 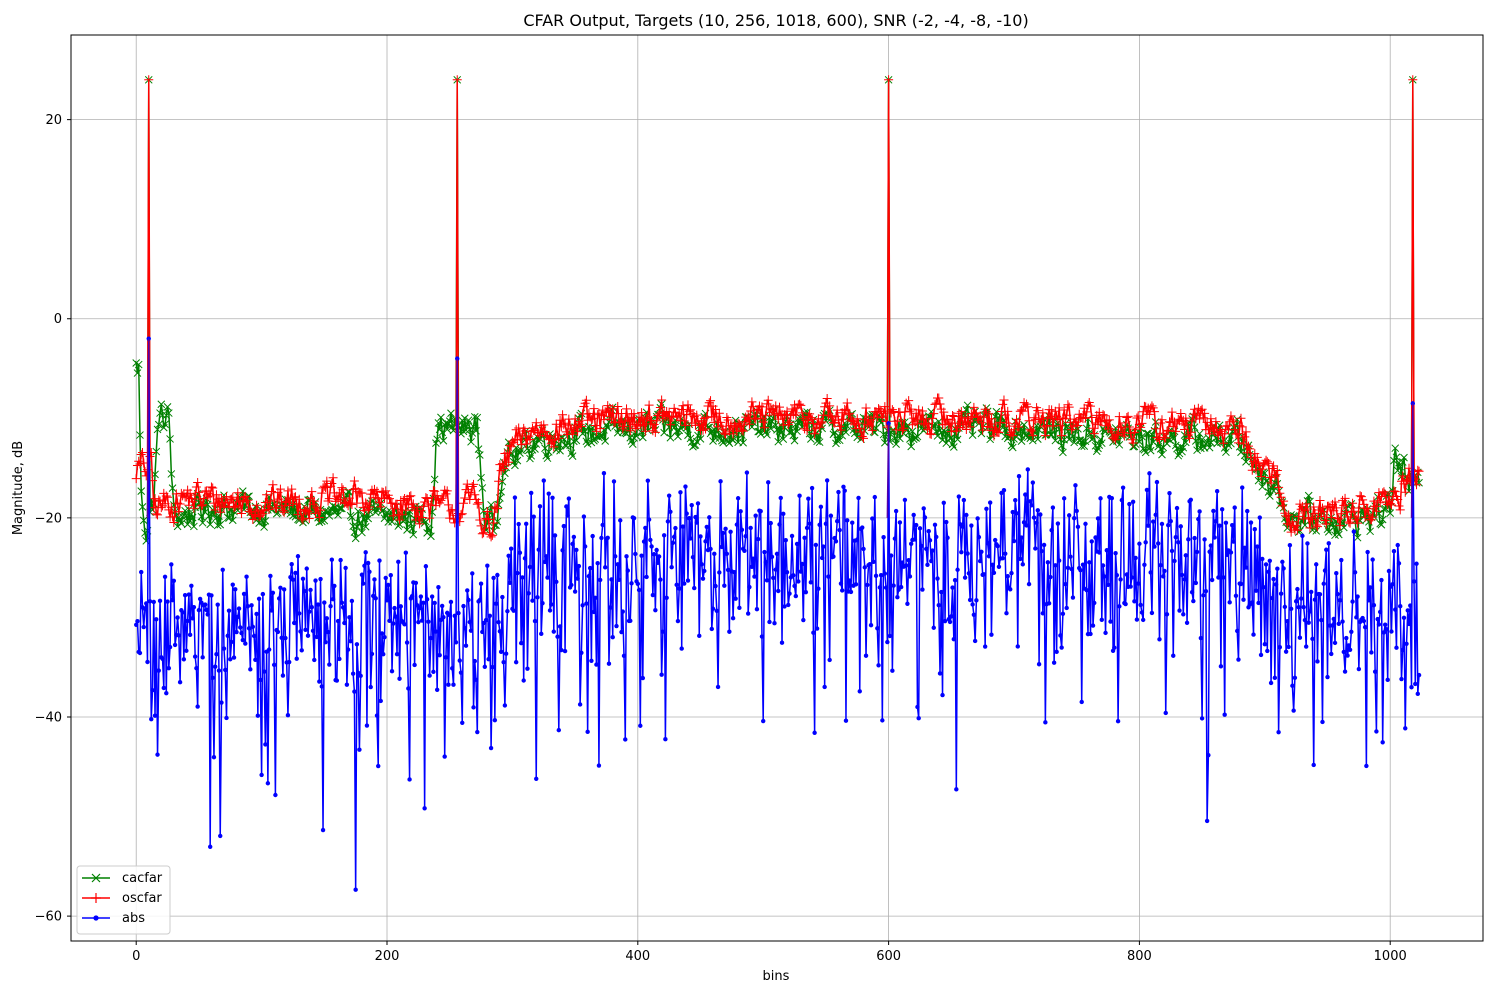 What do you see at coordinates (133, 918) in the screenshot?
I see `legend-label-abs: abs` at bounding box center [133, 918].